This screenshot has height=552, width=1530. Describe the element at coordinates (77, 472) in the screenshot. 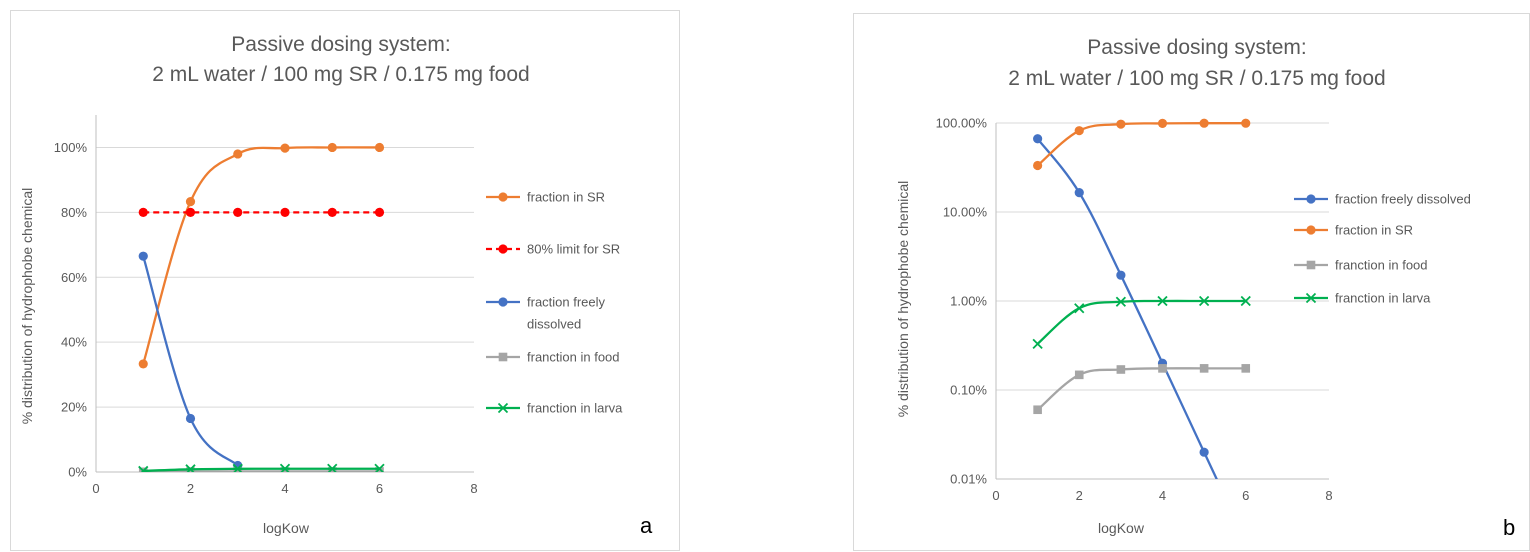

I see `y-tick-label: 0%` at that location.